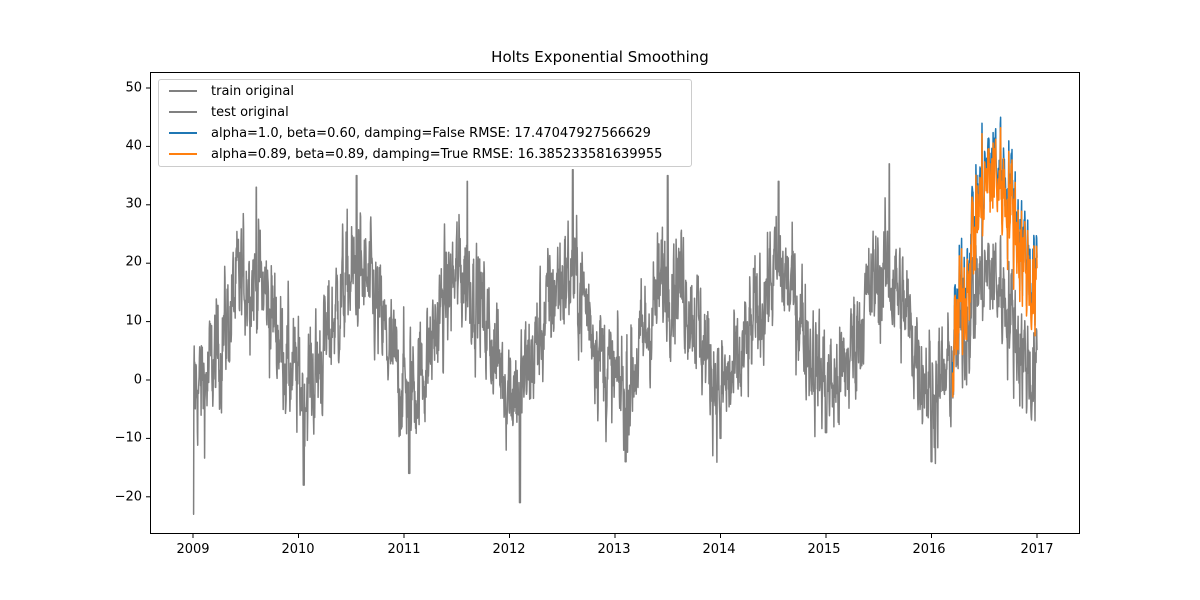 This screenshot has height=600, width=1200. I want to click on legend-item-train-original: train original, so click(231, 91).